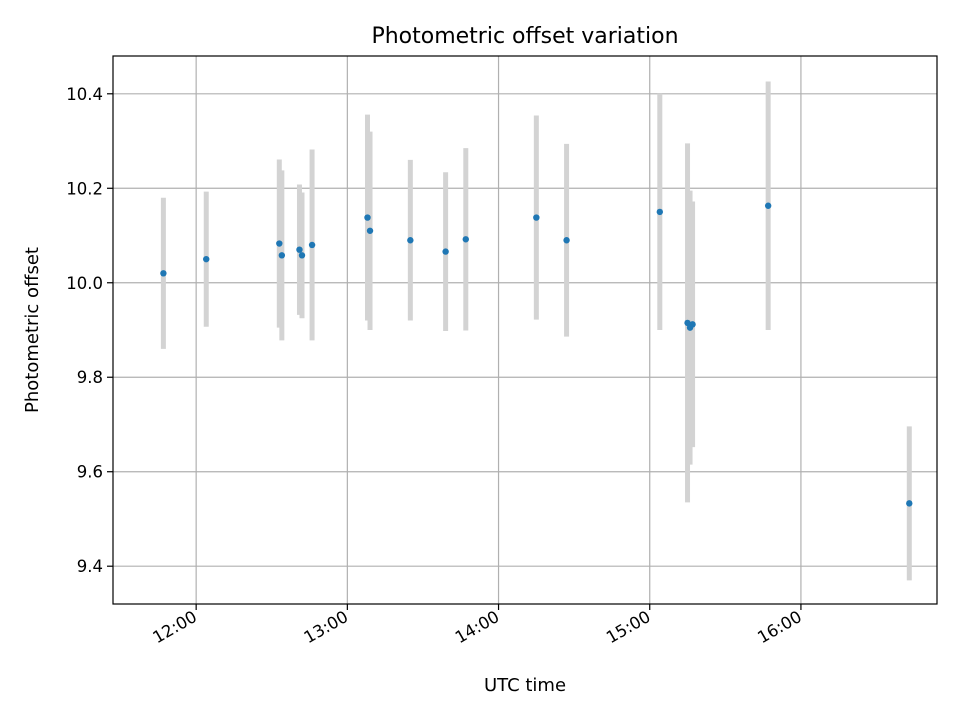  I want to click on y-tick-label: 10.4, so click(84, 94).